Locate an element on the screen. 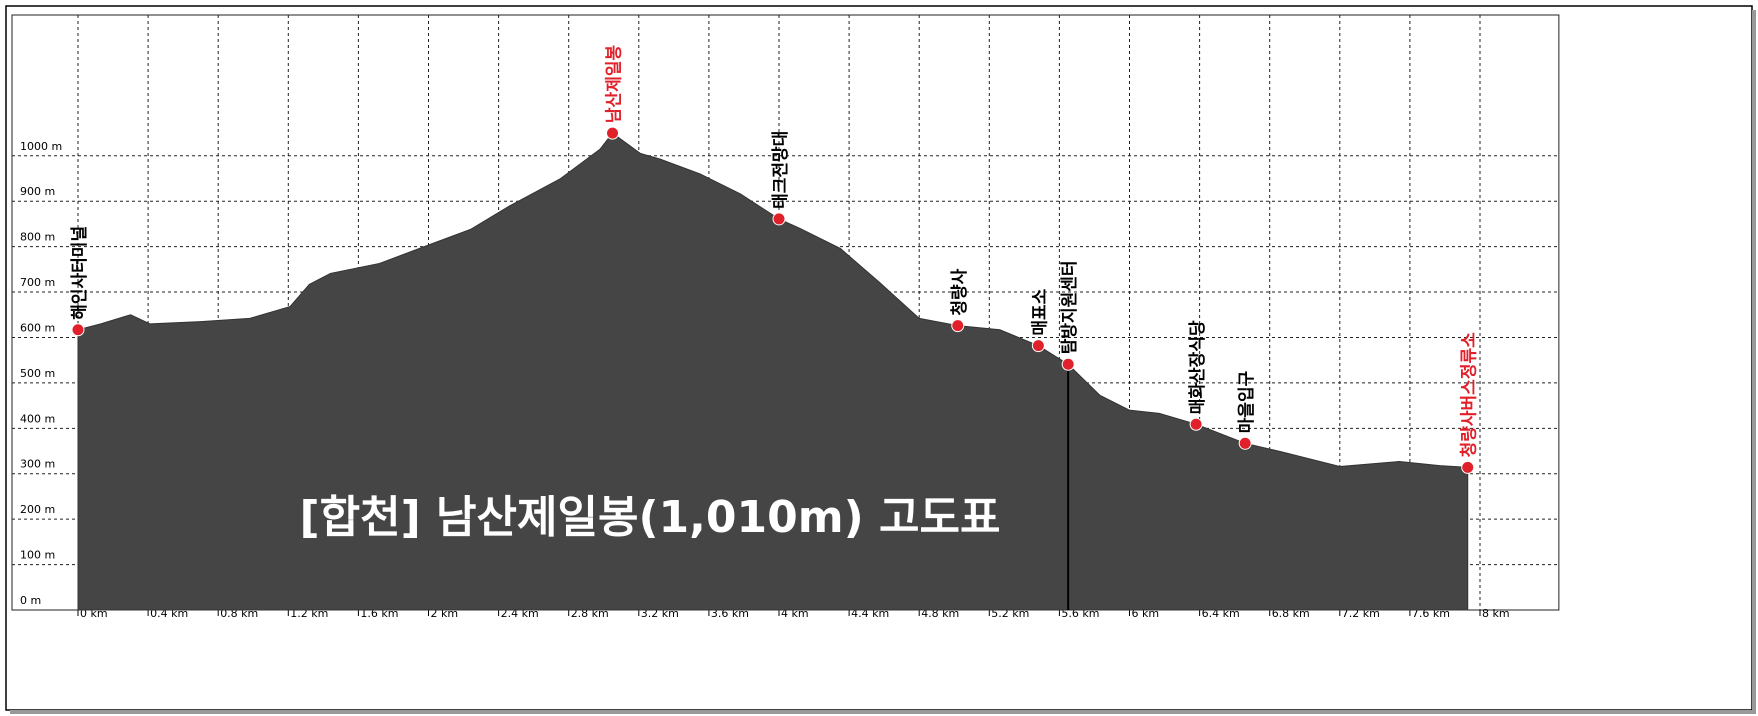 The image size is (1758, 716). y-tick-label: 900 m is located at coordinates (37, 191).